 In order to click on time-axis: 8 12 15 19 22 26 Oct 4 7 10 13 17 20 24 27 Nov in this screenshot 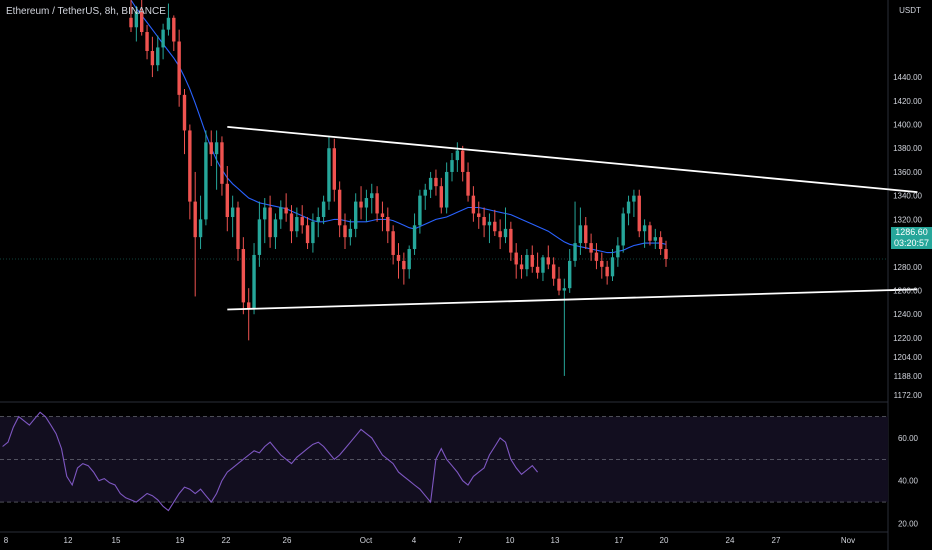, I will do `click(429, 540)`.